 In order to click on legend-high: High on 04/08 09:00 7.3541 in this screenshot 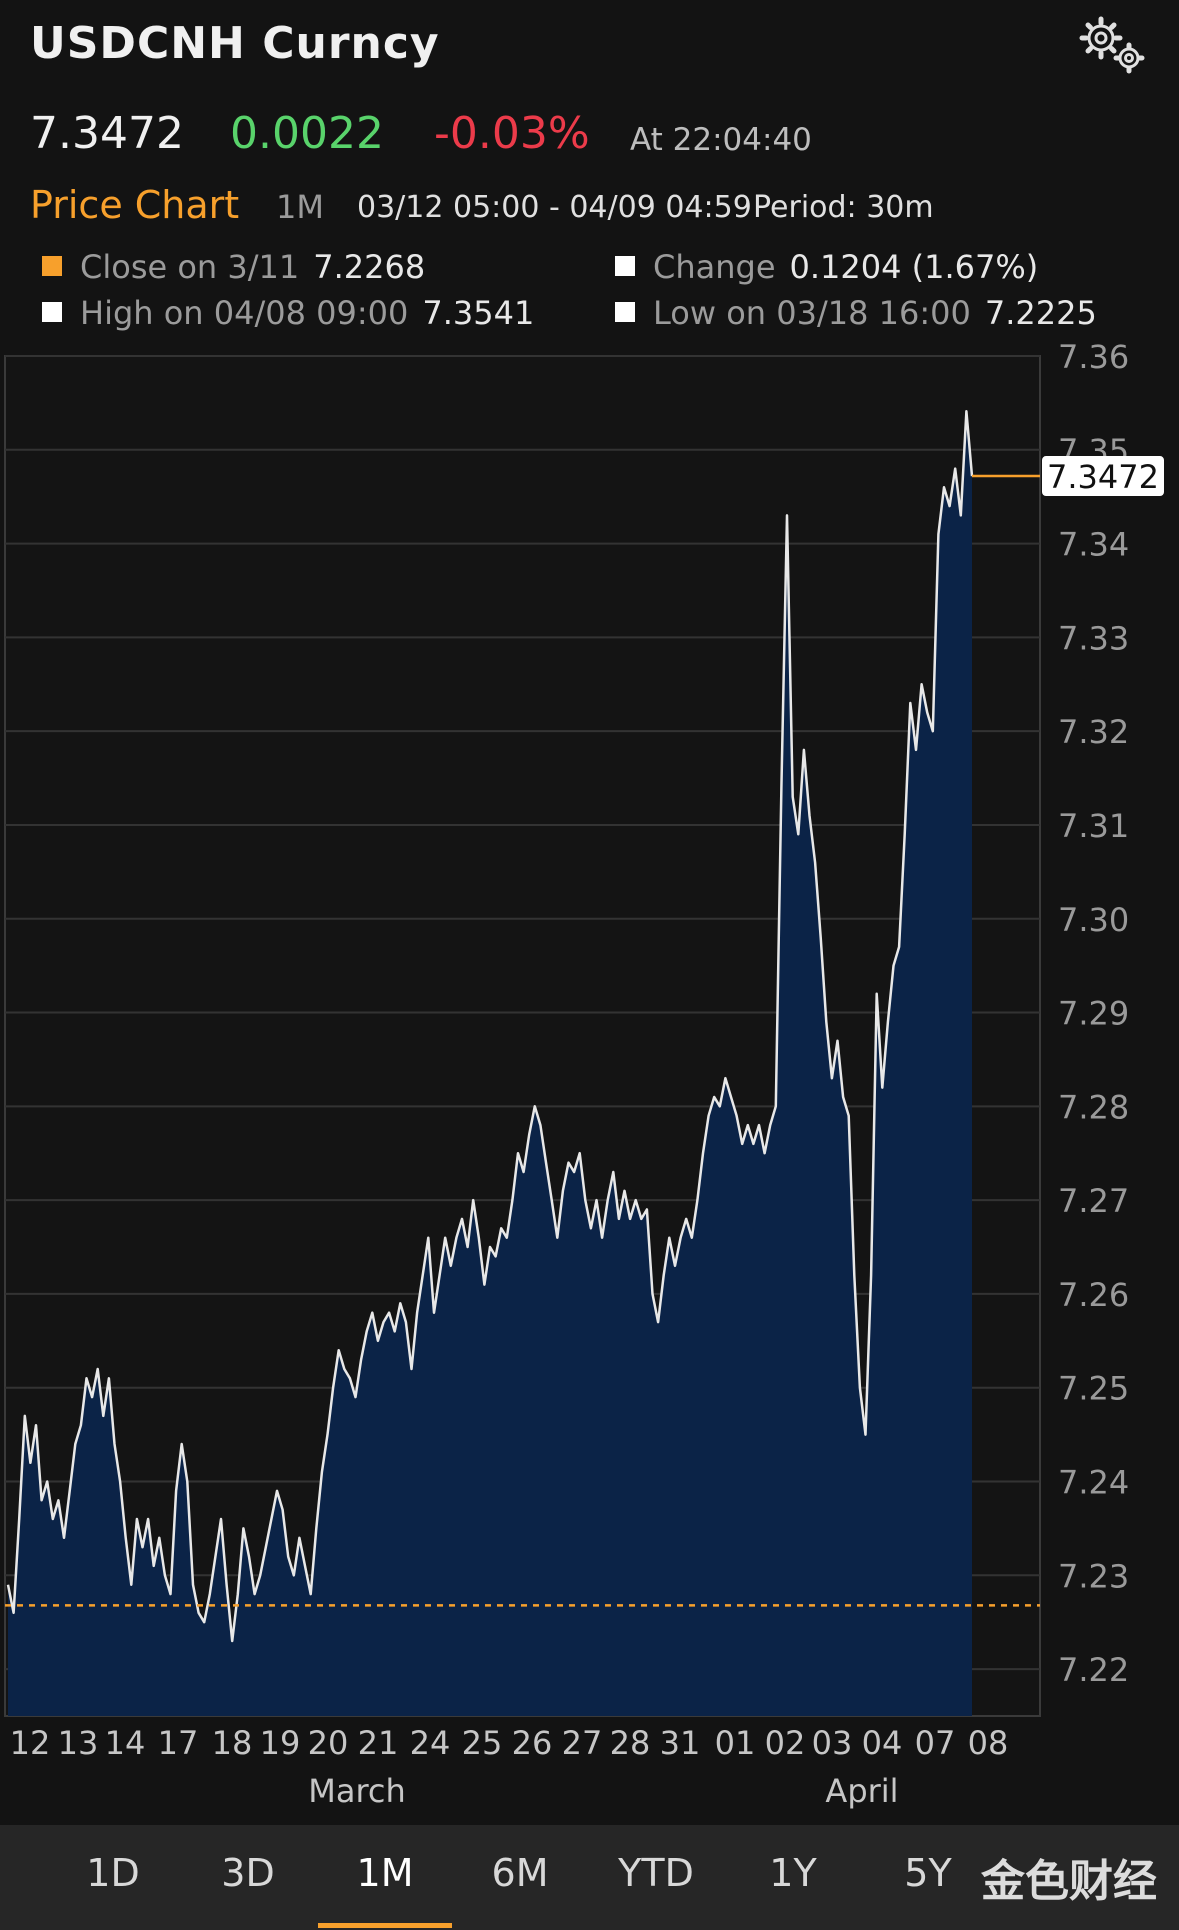, I will do `click(288, 313)`.